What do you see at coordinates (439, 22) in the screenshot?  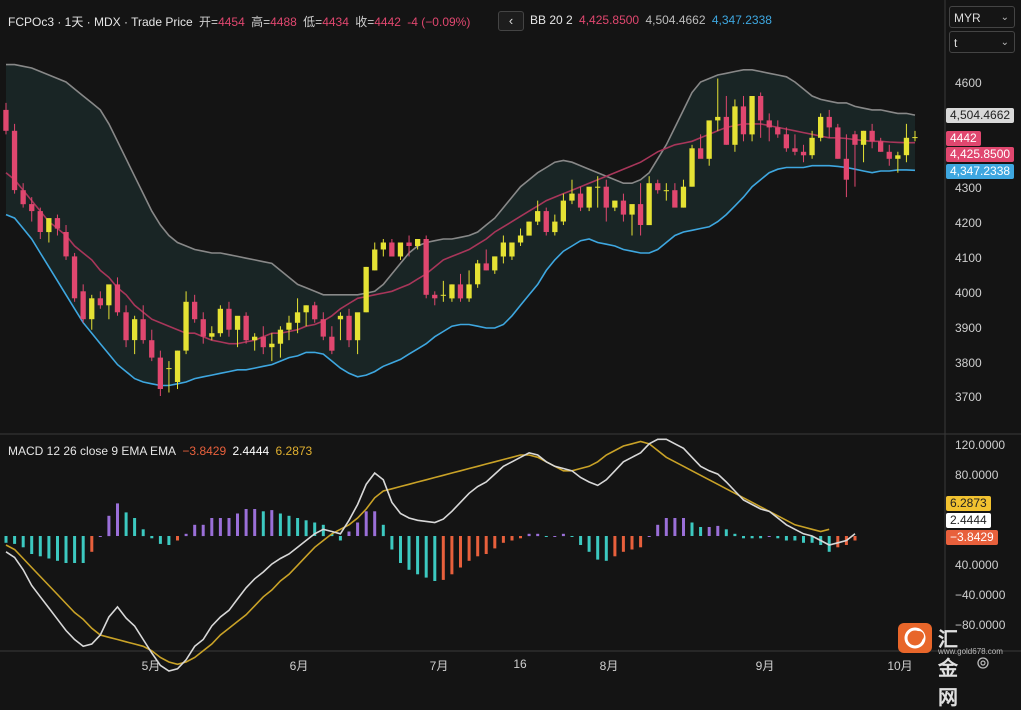 I see `change-value: -4 (−0.09%)` at bounding box center [439, 22].